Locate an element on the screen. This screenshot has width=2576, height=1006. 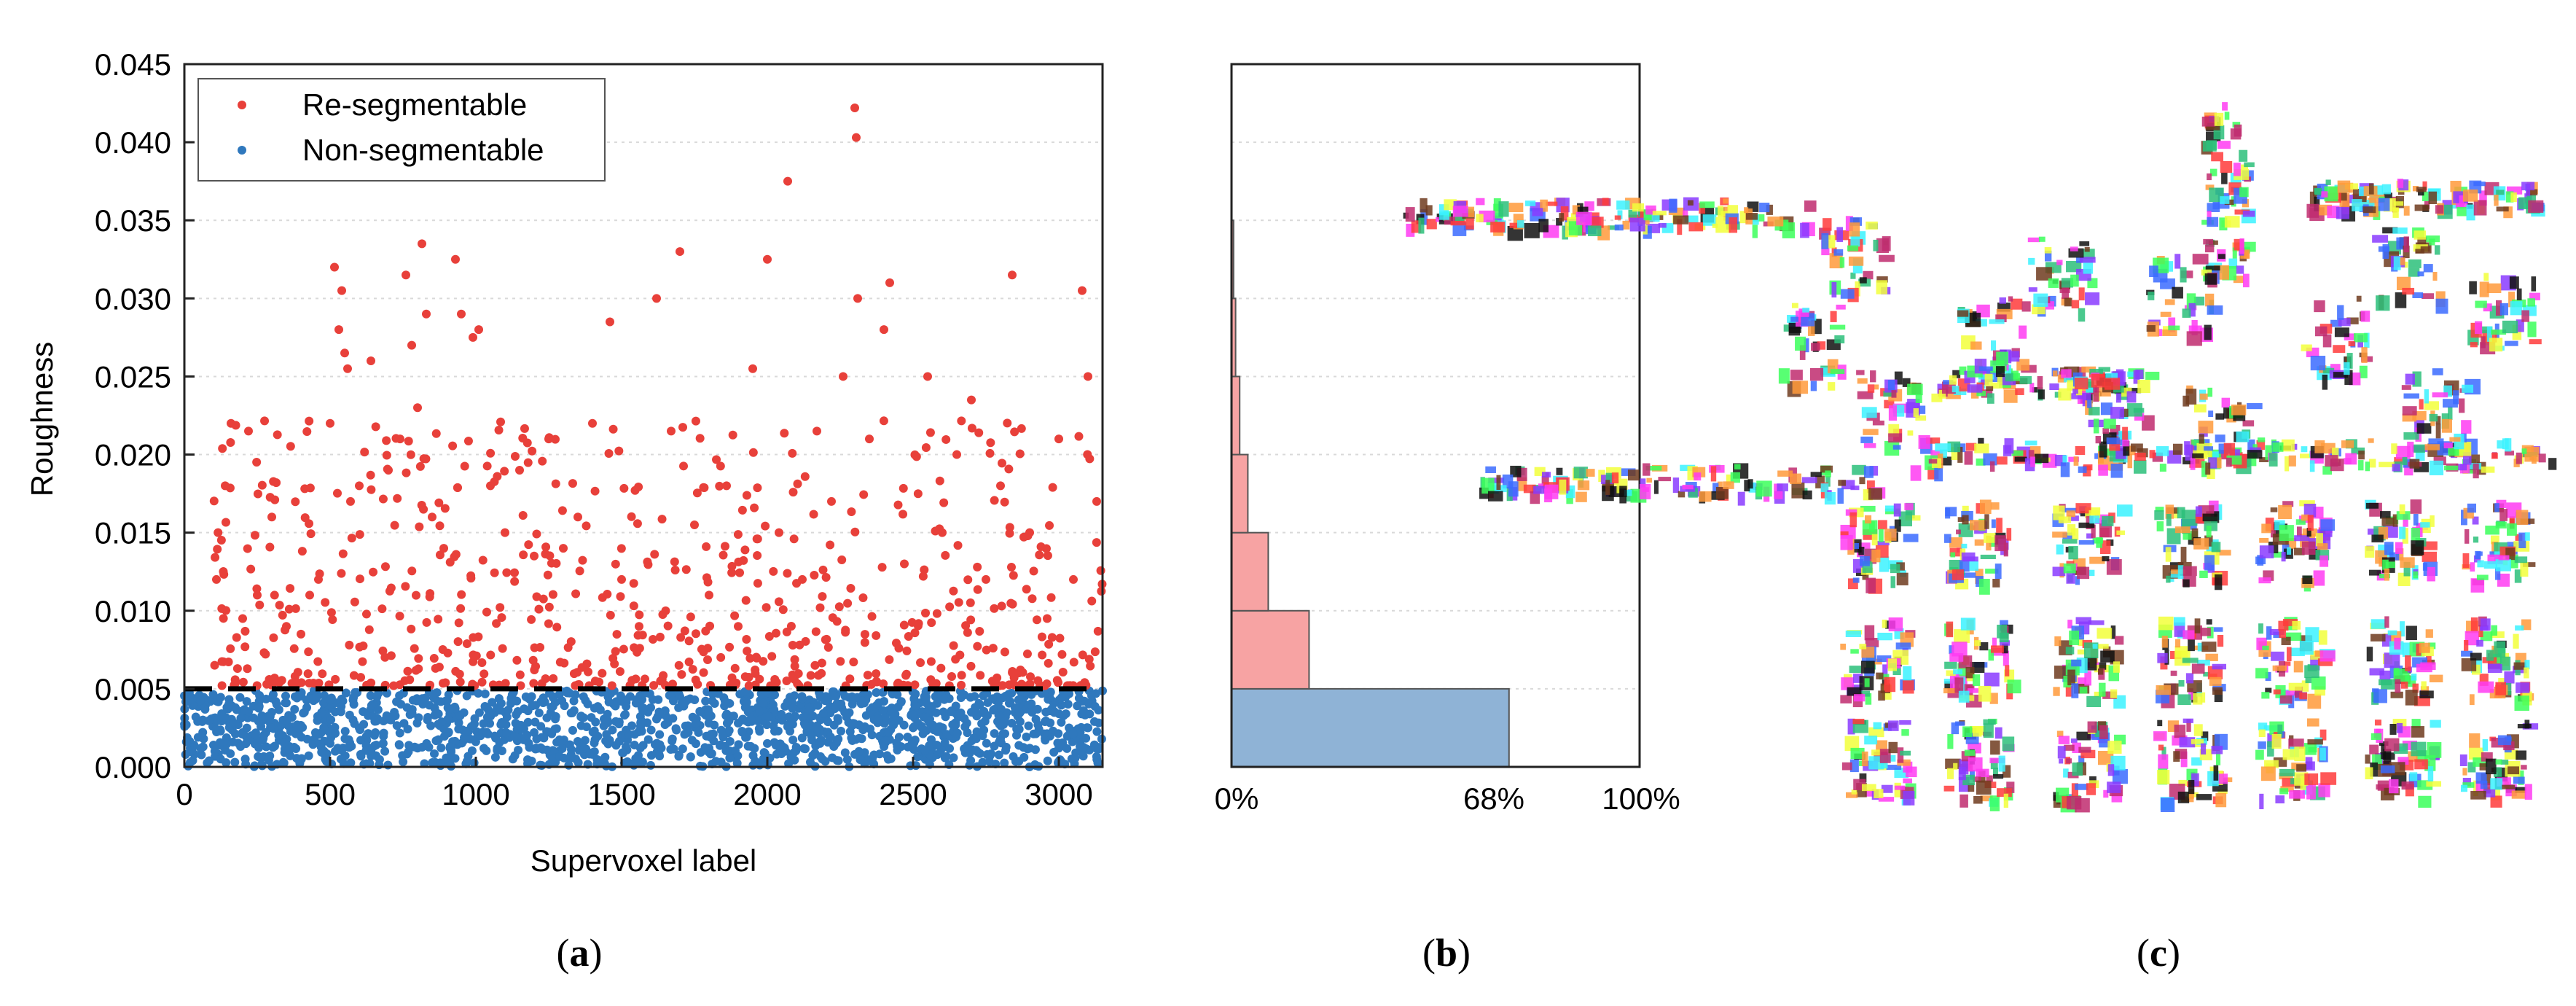
panel-b-x-tick-100: 100% is located at coordinates (1641, 798).